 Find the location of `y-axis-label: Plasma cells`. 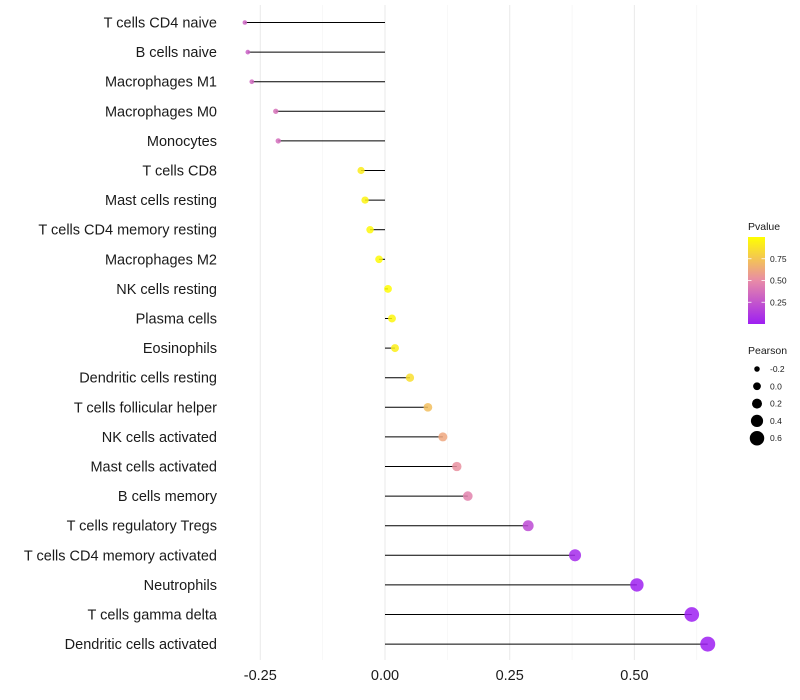

y-axis-label: Plasma cells is located at coordinates (176, 320).